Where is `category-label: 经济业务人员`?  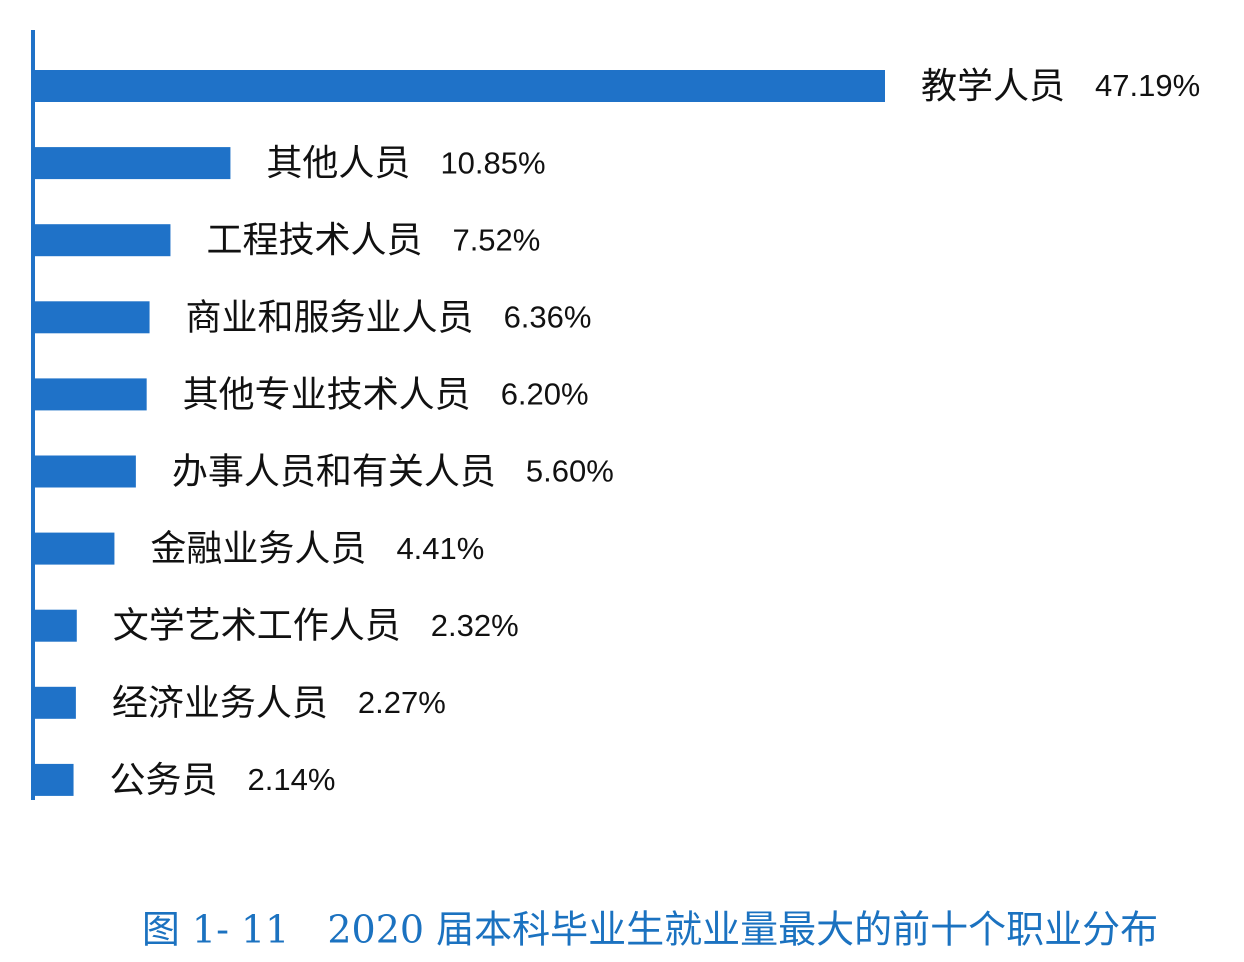
category-label: 经济业务人员 is located at coordinates (220, 703).